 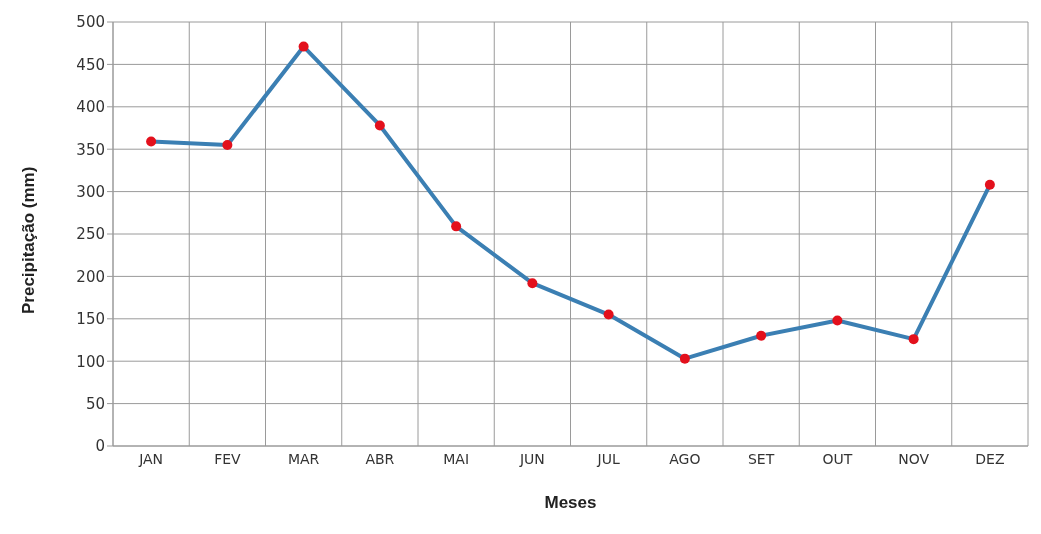 I want to click on y-tick-label: 350, so click(x=90, y=149).